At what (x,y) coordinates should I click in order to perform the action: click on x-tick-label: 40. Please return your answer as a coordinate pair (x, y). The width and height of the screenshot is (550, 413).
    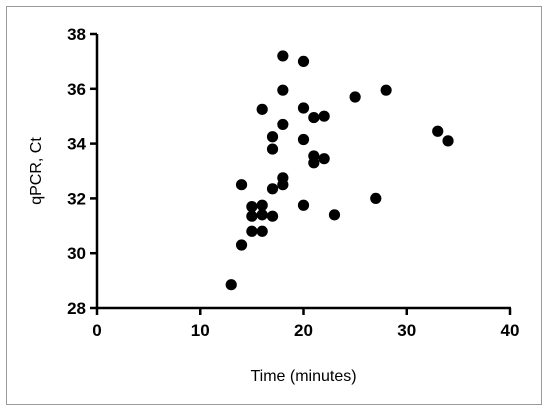
    Looking at the image, I should click on (510, 330).